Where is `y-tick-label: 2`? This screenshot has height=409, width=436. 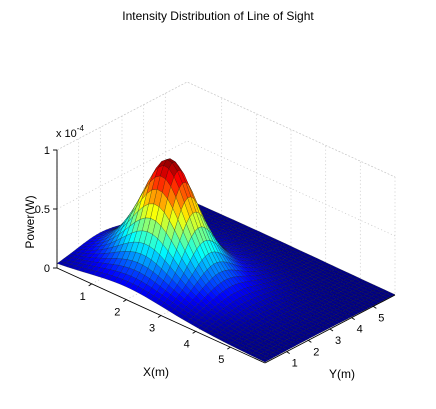
y-tick-label: 2 is located at coordinates (316, 352).